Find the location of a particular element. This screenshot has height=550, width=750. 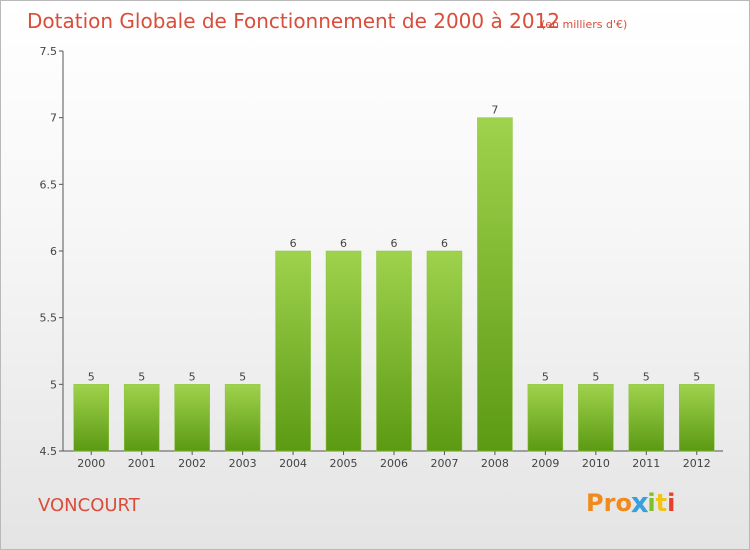

y-tick-label: 6.5 is located at coordinates (49, 184).